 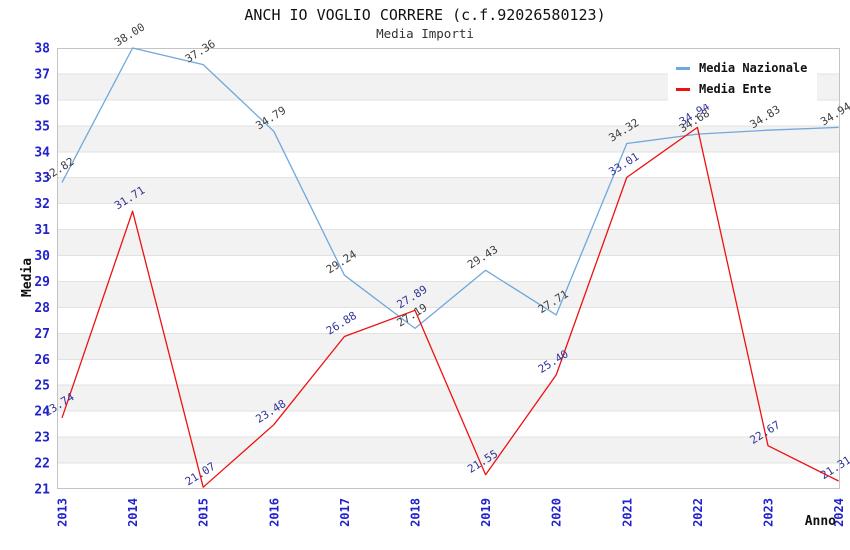 I want to click on y-tick-label-24: 24, so click(x=42, y=412).